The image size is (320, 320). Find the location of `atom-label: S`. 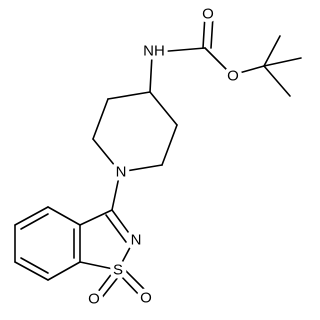

atom-label: S is located at coordinates (118, 270).